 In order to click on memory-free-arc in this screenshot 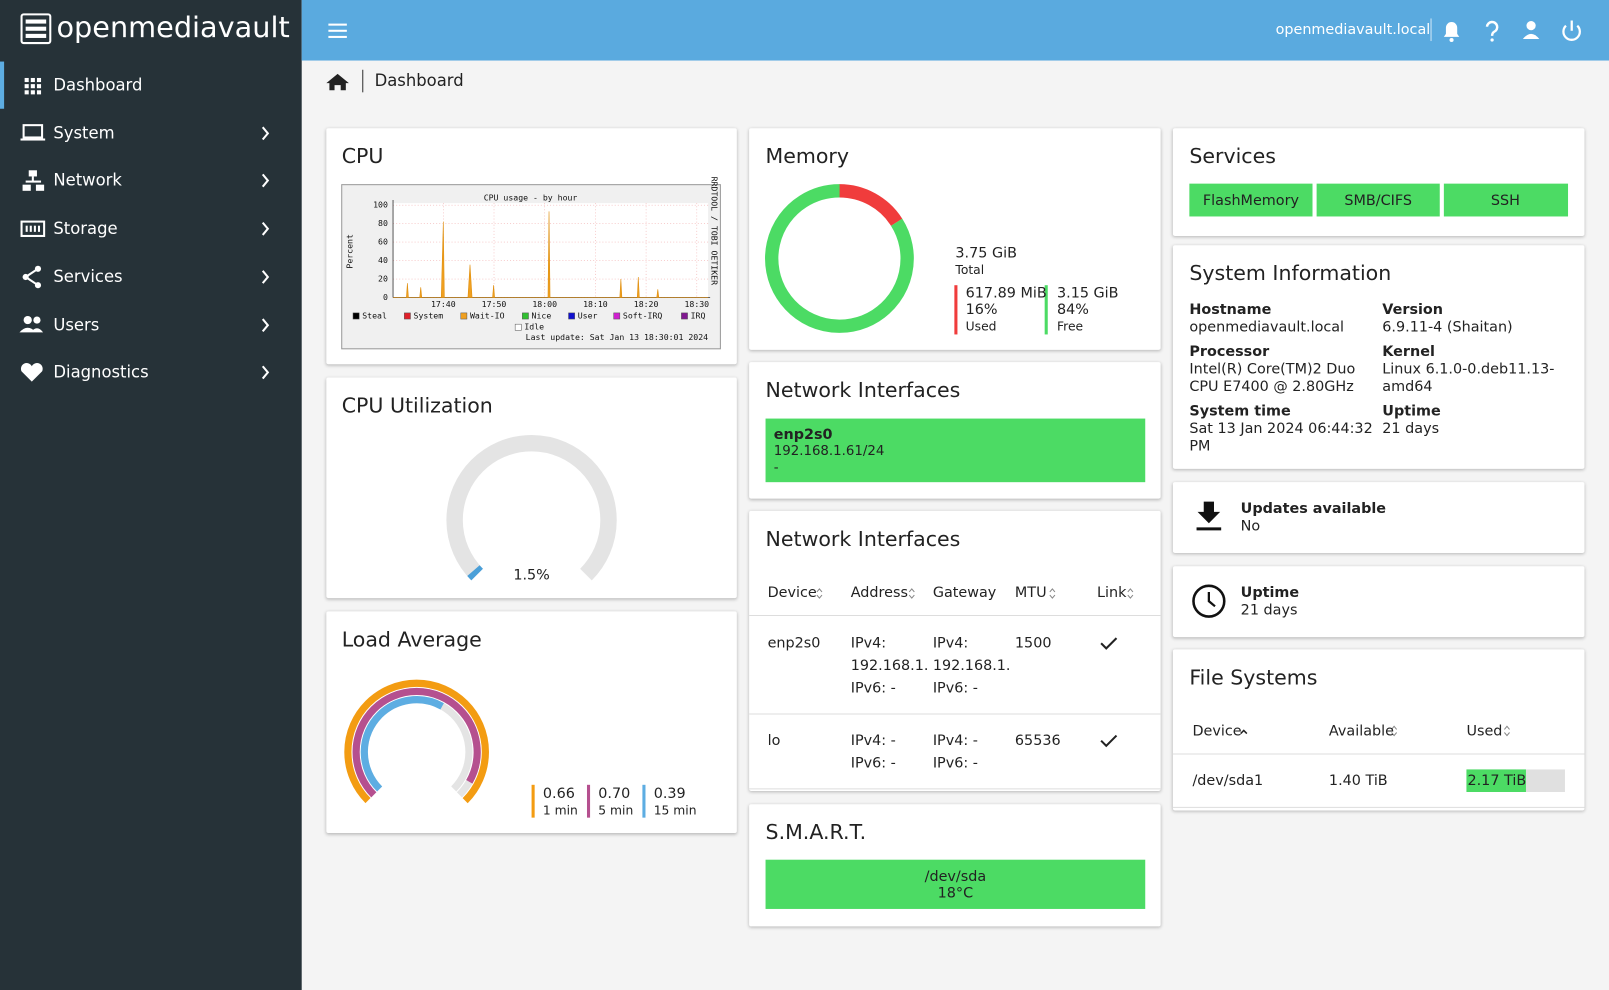, I will do `click(839, 258)`.